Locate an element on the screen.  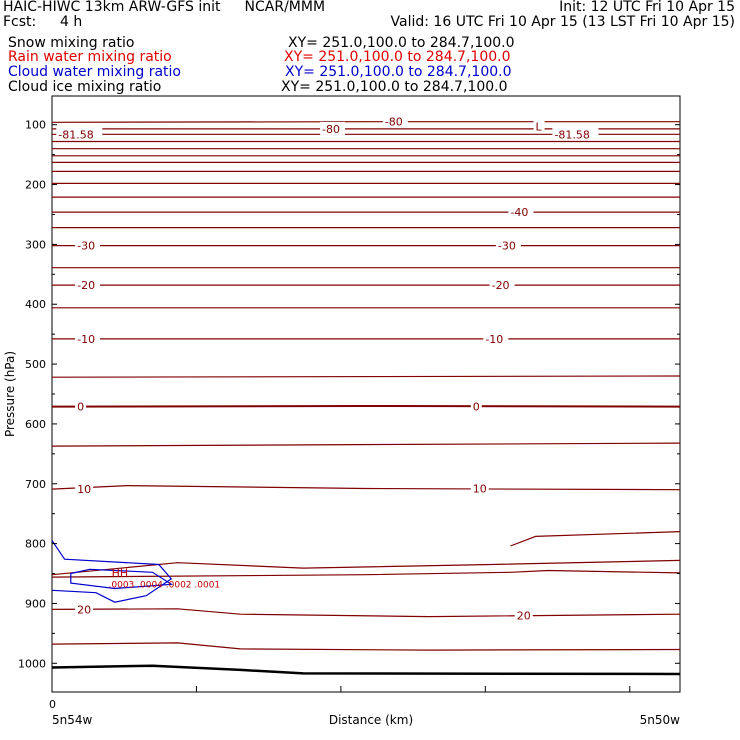
x-tick-label: 0 is located at coordinates (52, 704).